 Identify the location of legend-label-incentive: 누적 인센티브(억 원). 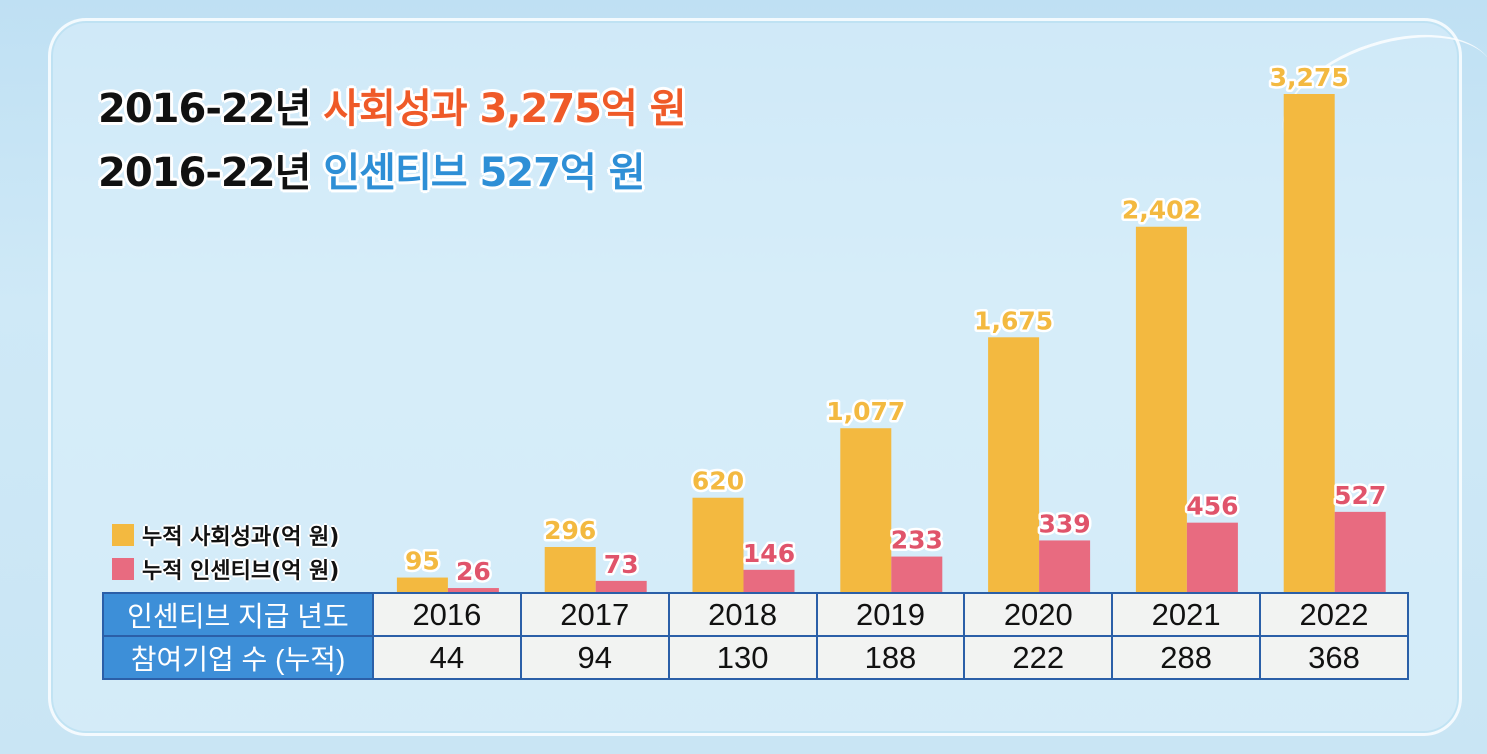
(241, 571).